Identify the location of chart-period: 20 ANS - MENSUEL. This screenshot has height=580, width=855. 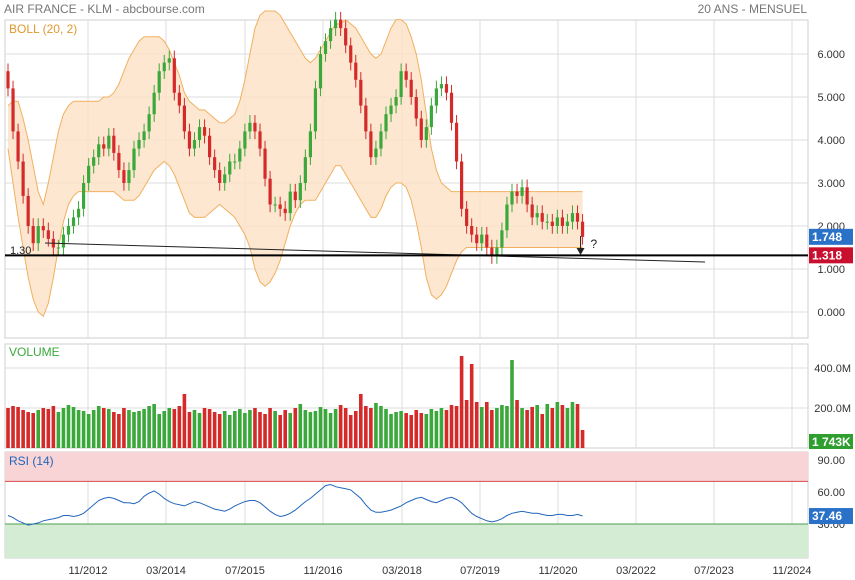
(752, 9).